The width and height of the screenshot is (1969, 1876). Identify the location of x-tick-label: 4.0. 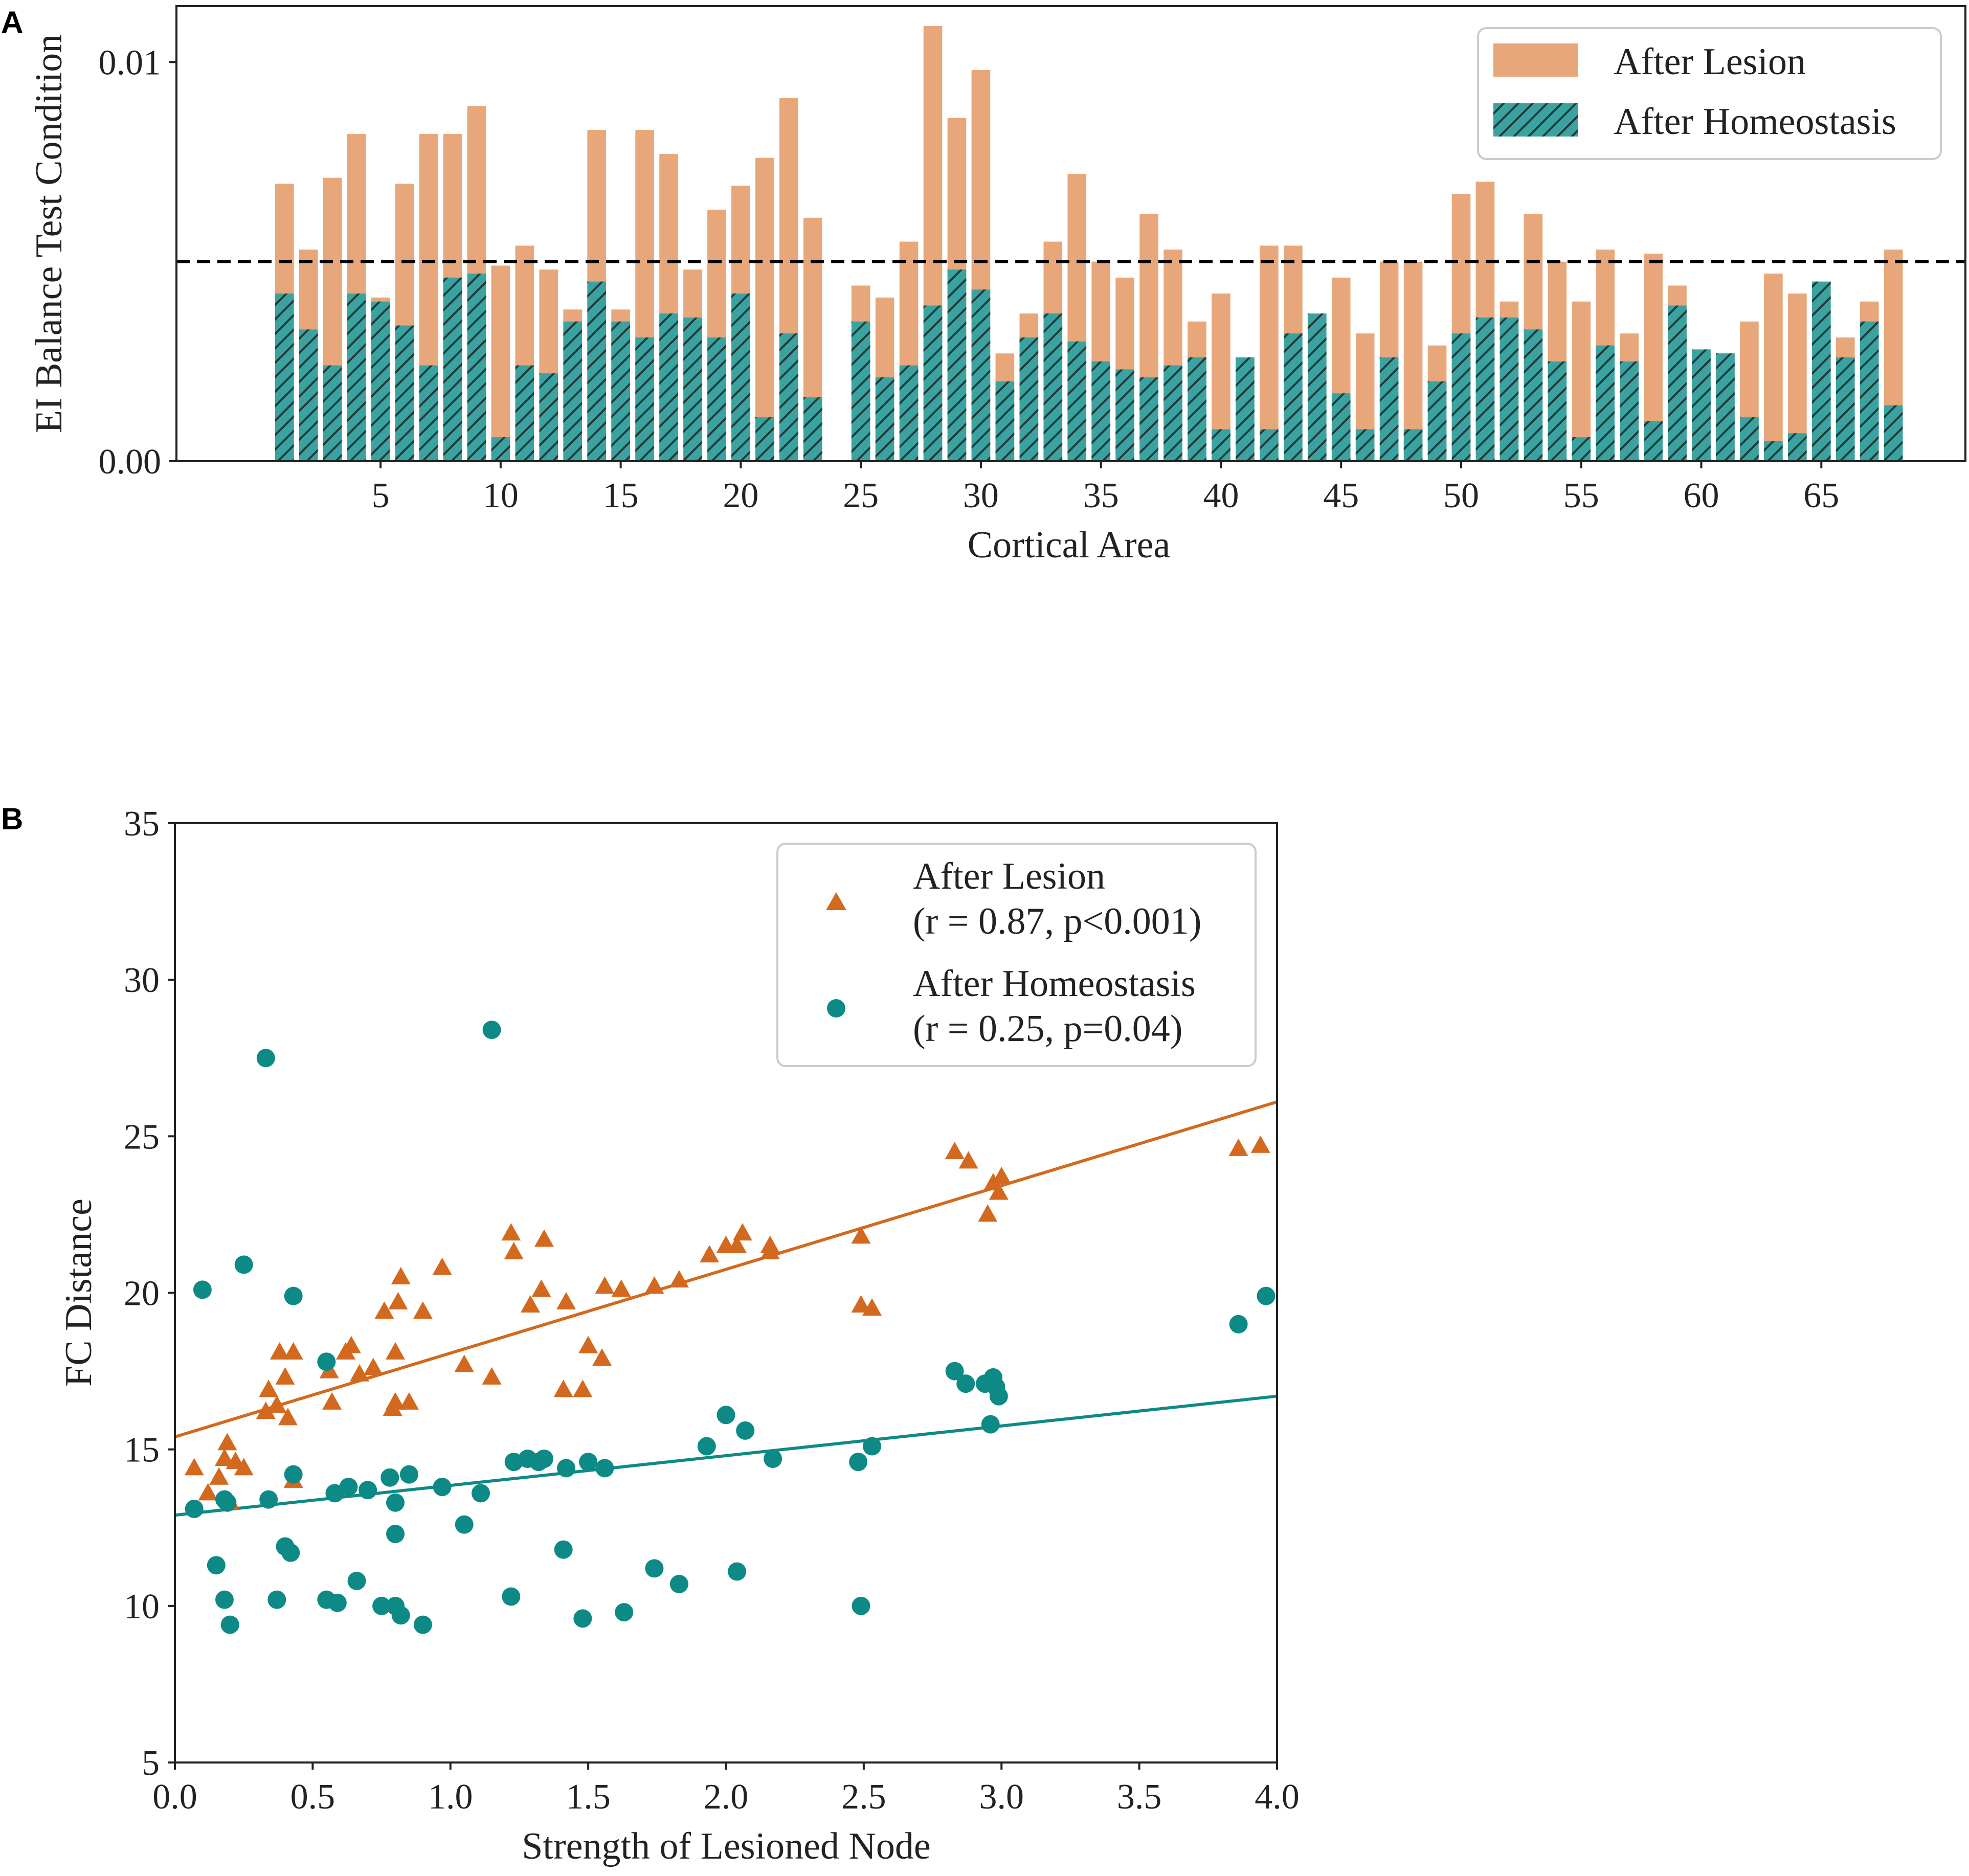
(1277, 1797).